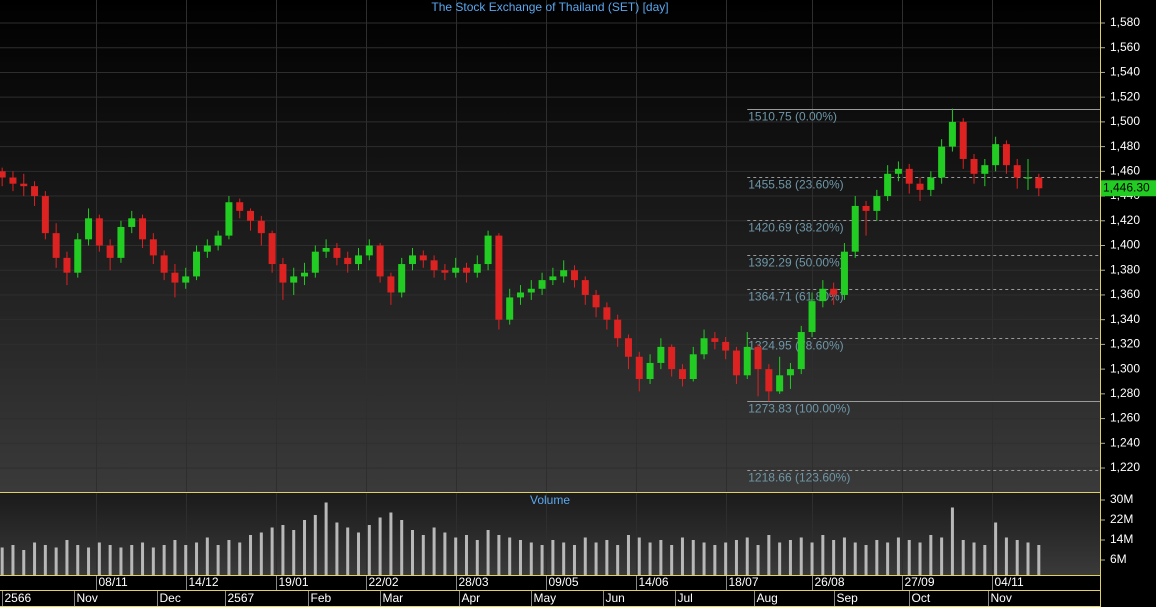  Describe the element at coordinates (241, 598) in the screenshot. I see `month-label: 2567` at that location.